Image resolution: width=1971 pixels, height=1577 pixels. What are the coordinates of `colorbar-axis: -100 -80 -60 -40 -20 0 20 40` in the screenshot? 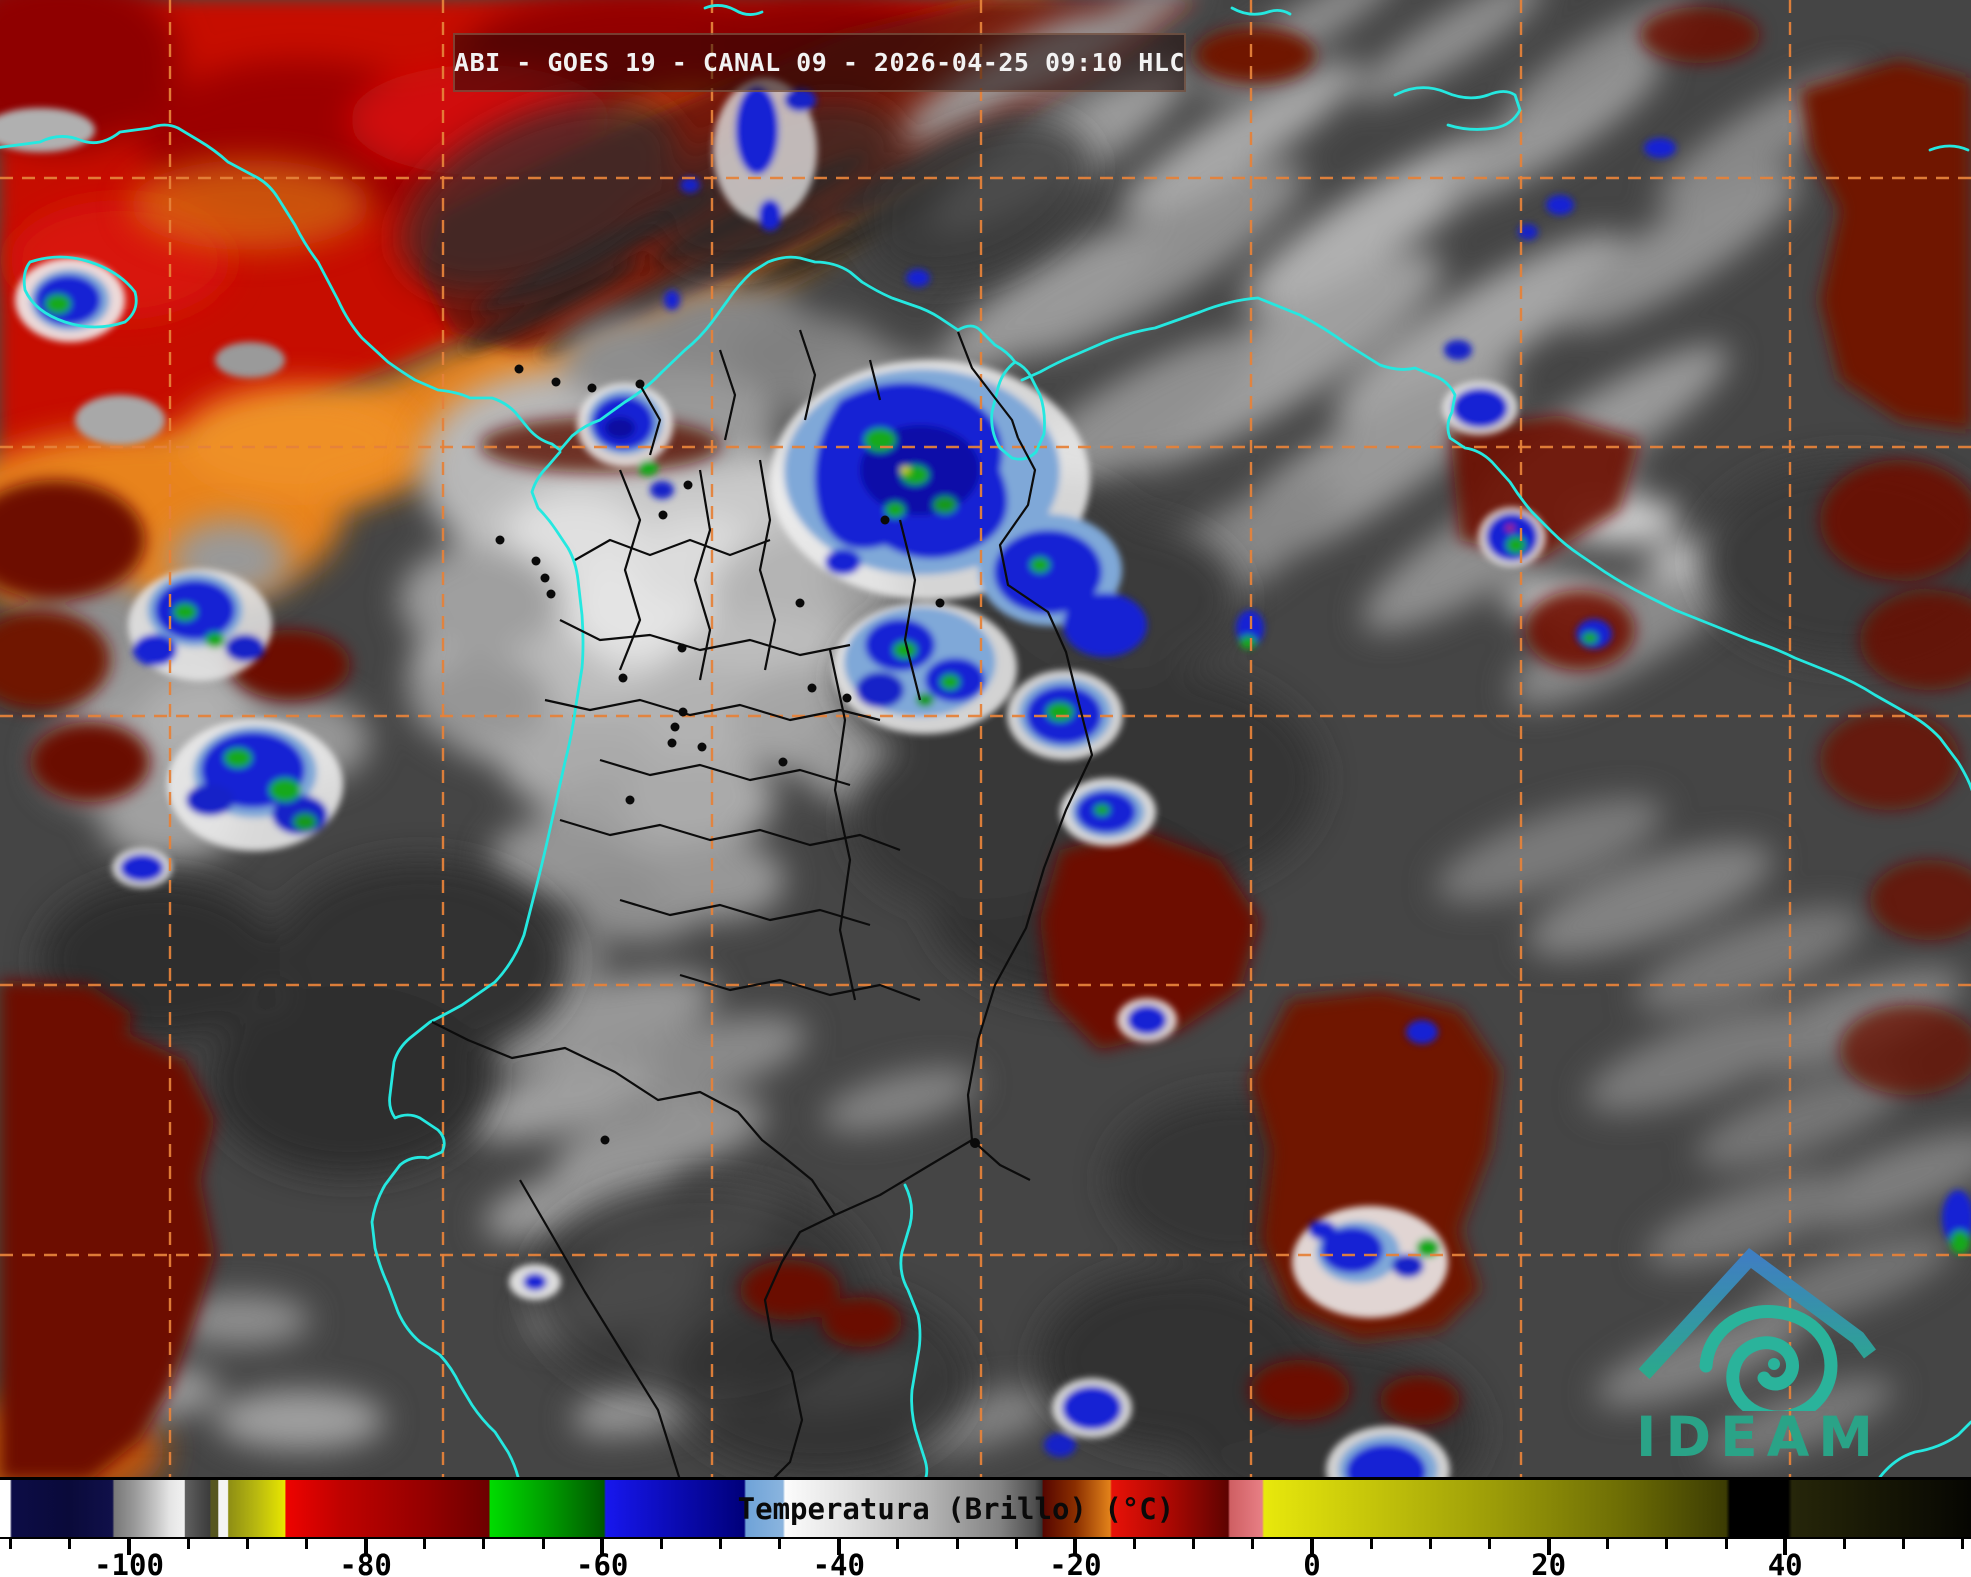 It's located at (985, 1558).